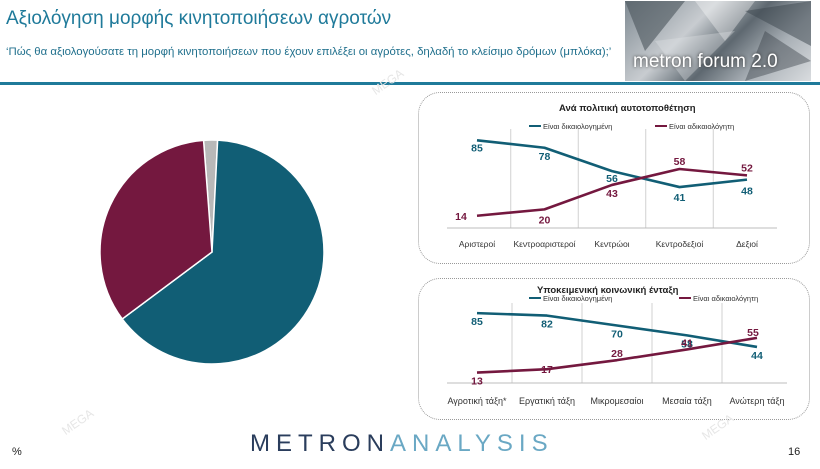 The height and width of the screenshot is (469, 820). Describe the element at coordinates (608, 290) in the screenshot. I see `panel-social-title: Υποκειμενική κοινωνική ένταξη` at that location.